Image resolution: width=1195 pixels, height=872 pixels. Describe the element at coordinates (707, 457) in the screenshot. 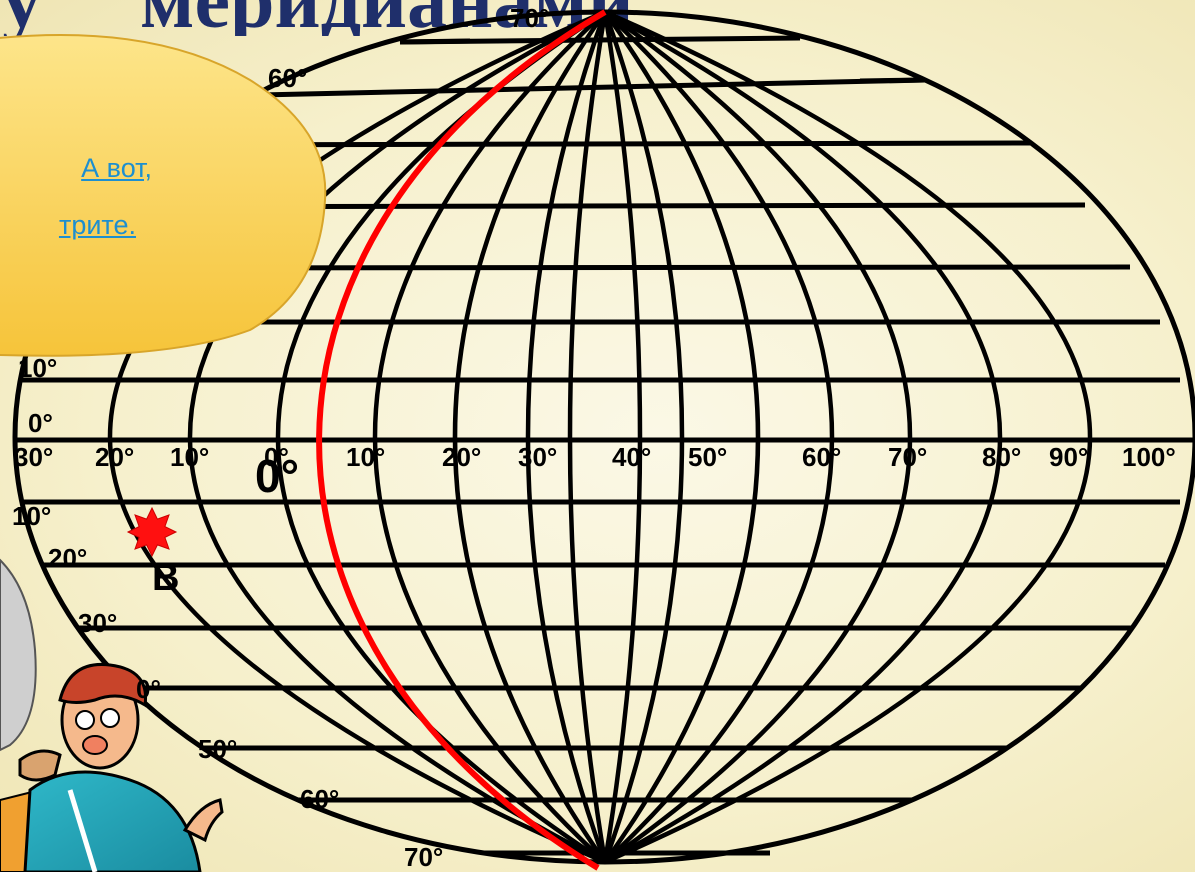

I see `meridian-label: 50°` at that location.